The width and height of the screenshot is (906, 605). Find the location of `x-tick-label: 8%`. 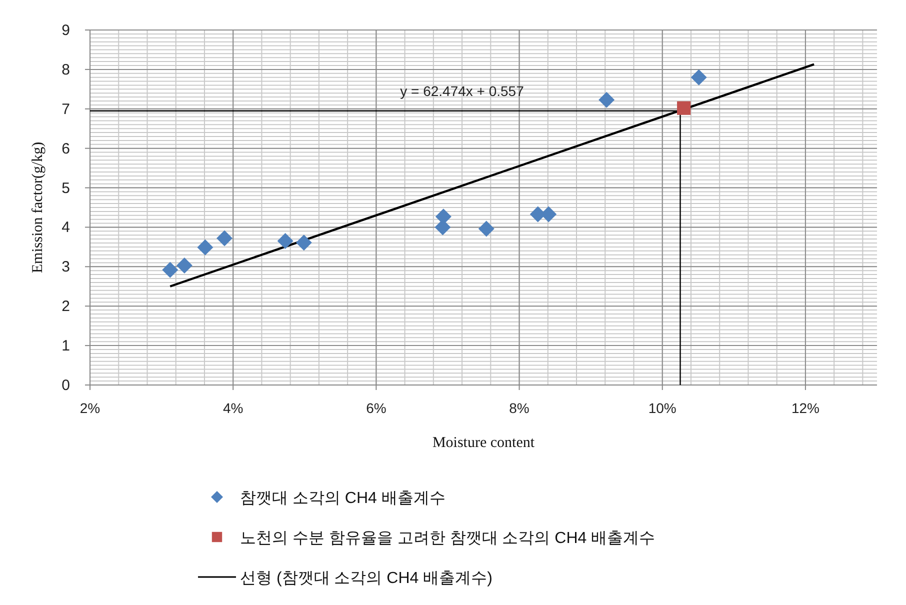

x-tick-label: 8% is located at coordinates (519, 408).